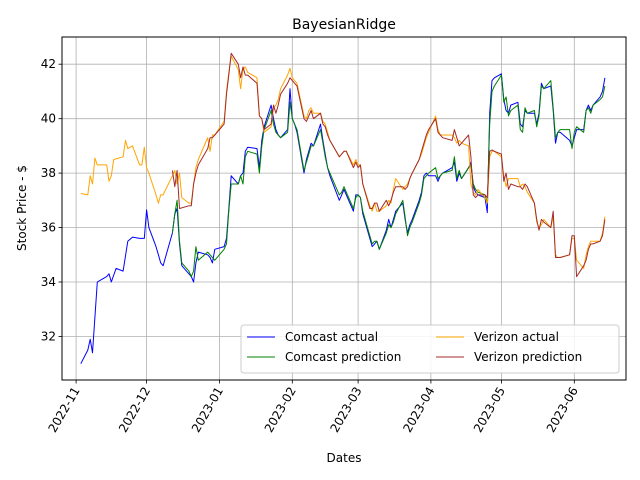  I want to click on y-tick-label: 32, so click(48, 336).